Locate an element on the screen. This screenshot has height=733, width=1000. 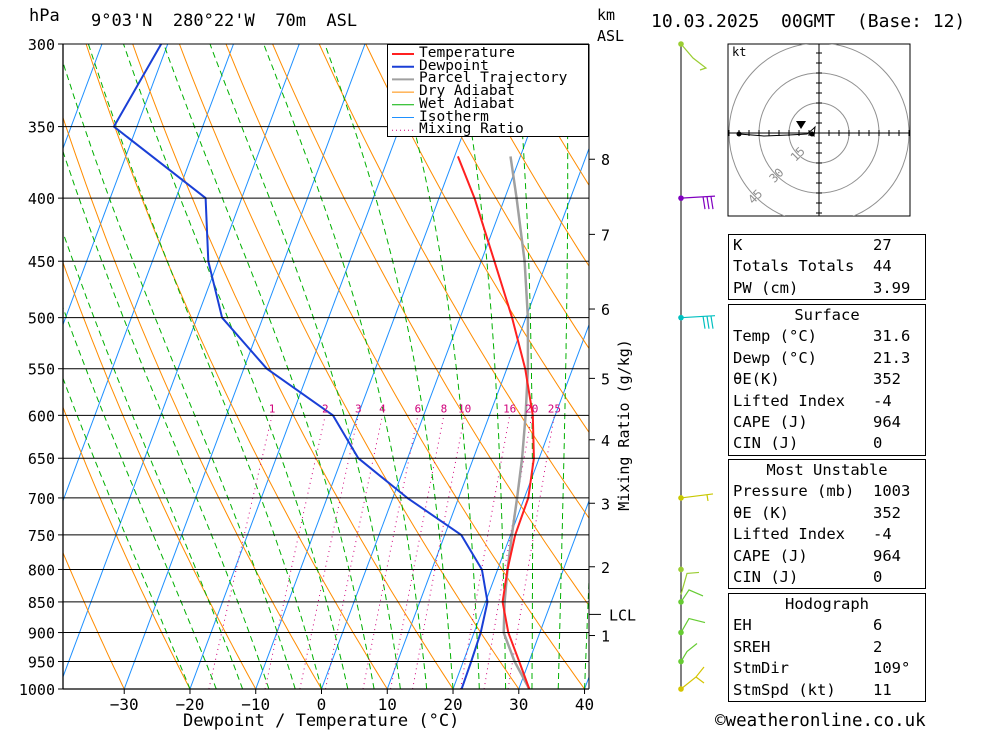
hodo-row: SREH 2 is located at coordinates (827, 647).